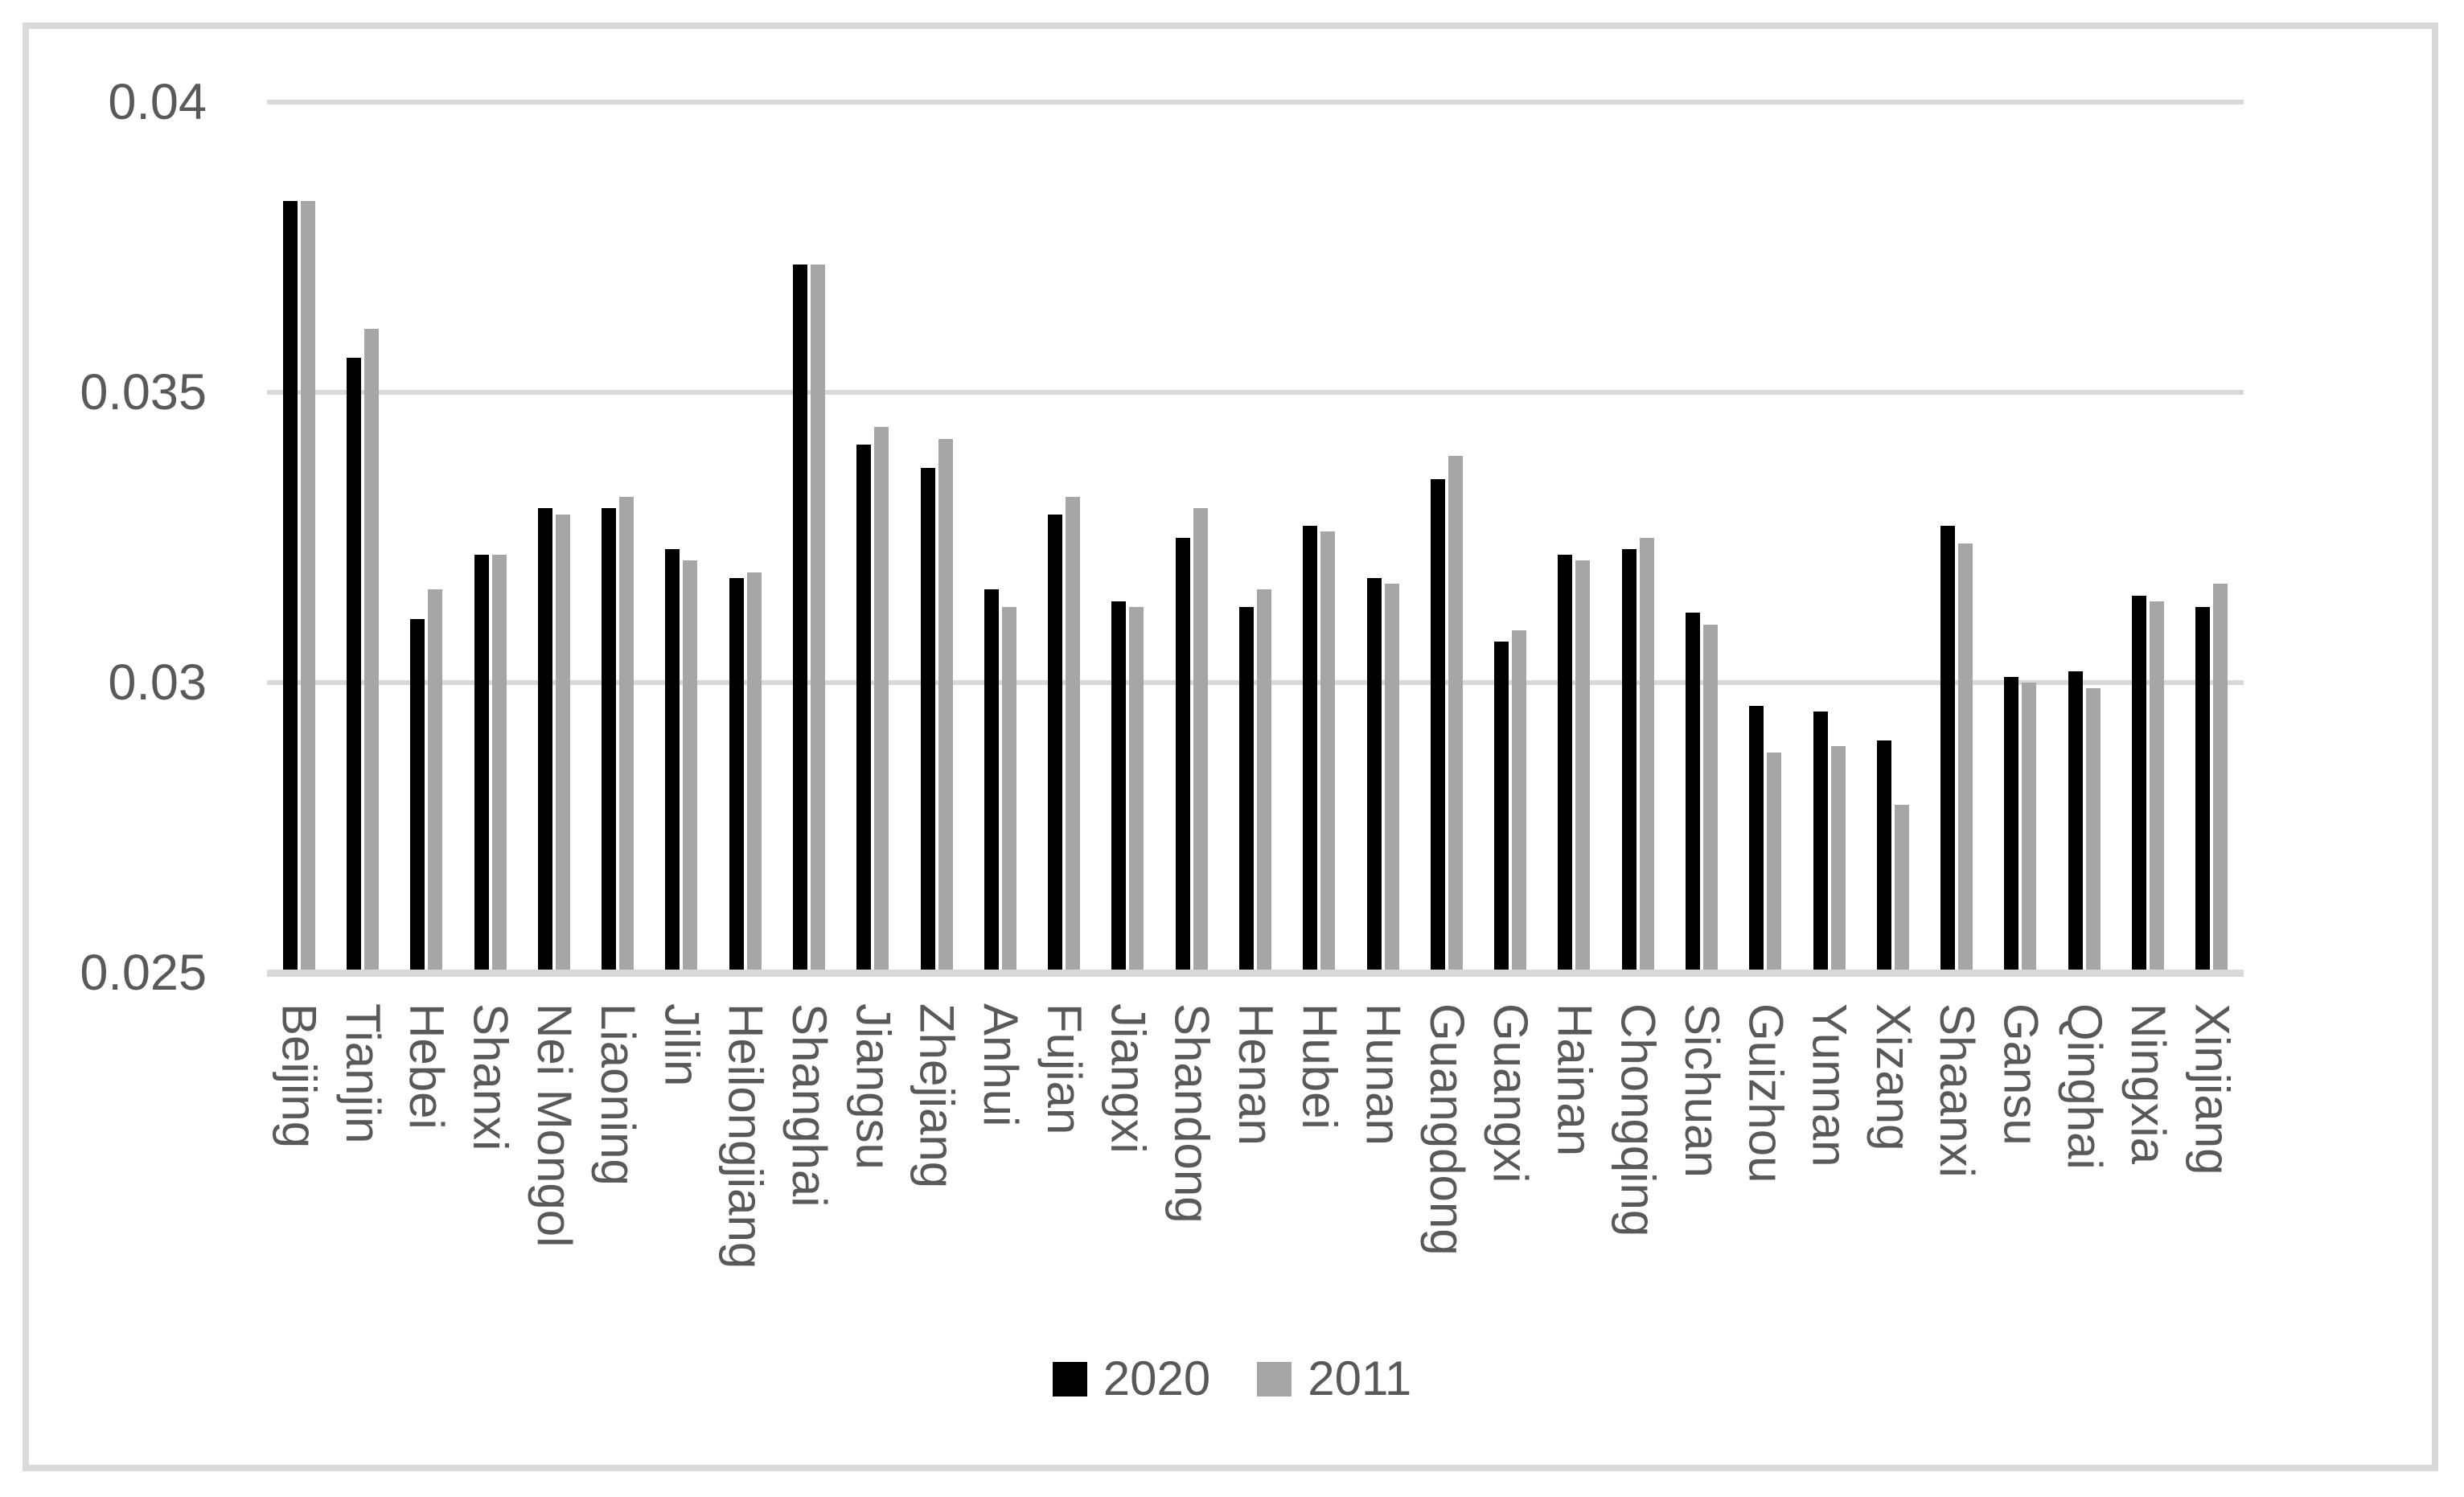 The image size is (2464, 1497). Describe the element at coordinates (626, 734) in the screenshot. I see `bar-2011-liaoning` at that location.